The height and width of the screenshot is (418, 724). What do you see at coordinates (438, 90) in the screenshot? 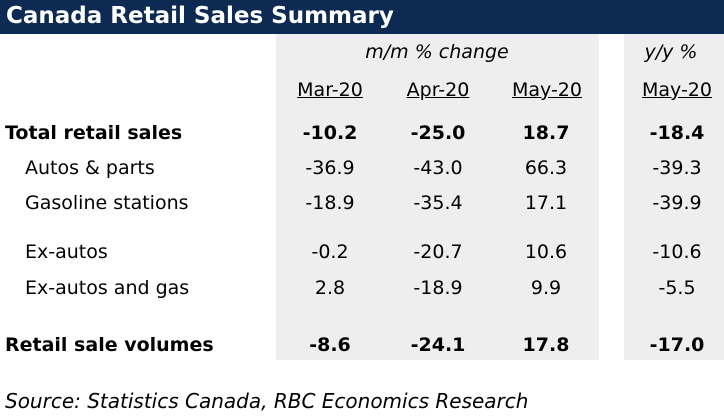
I see `column-header-apr20: Apr-20` at bounding box center [438, 90].